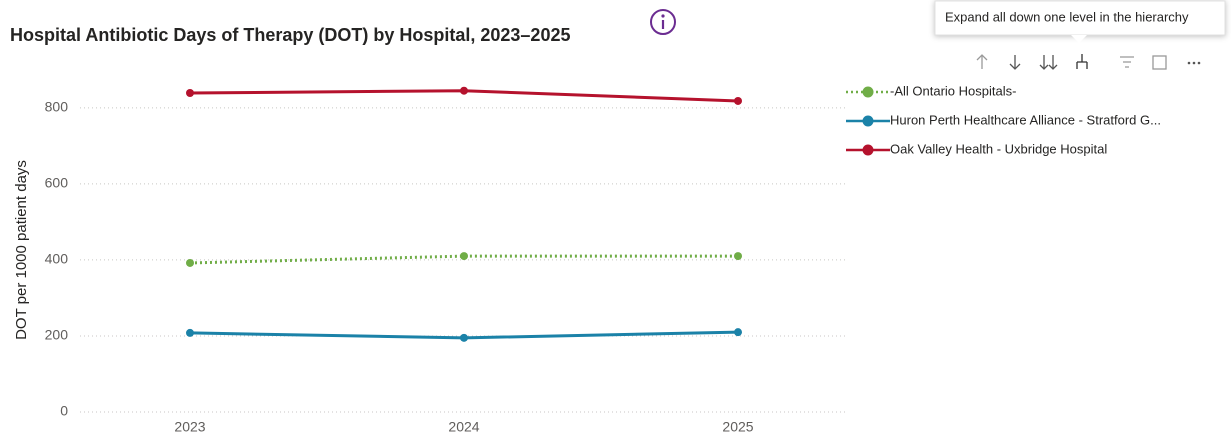  What do you see at coordinates (64, 411) in the screenshot?
I see `y-tick-label: 0` at bounding box center [64, 411].